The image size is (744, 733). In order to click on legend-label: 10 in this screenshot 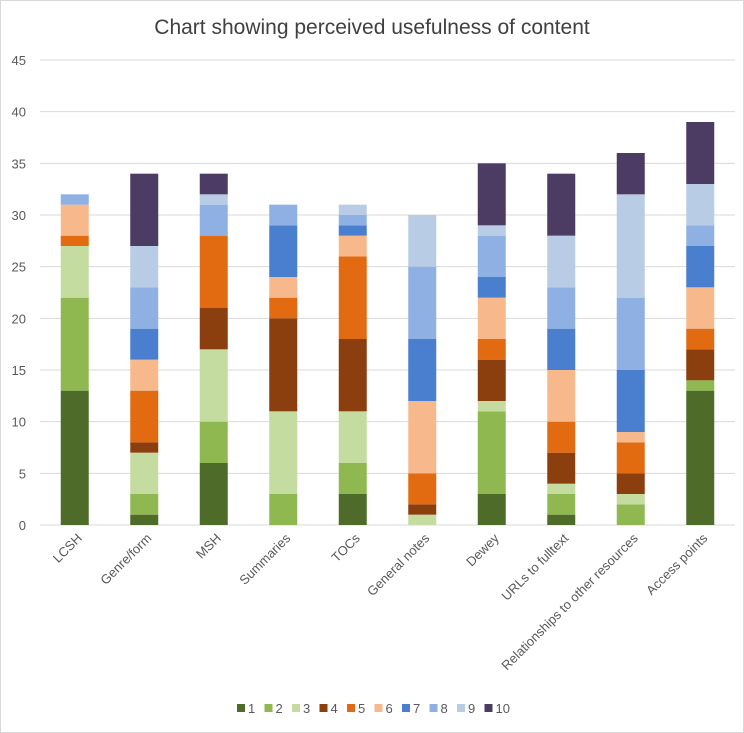, I will do `click(503, 708)`.